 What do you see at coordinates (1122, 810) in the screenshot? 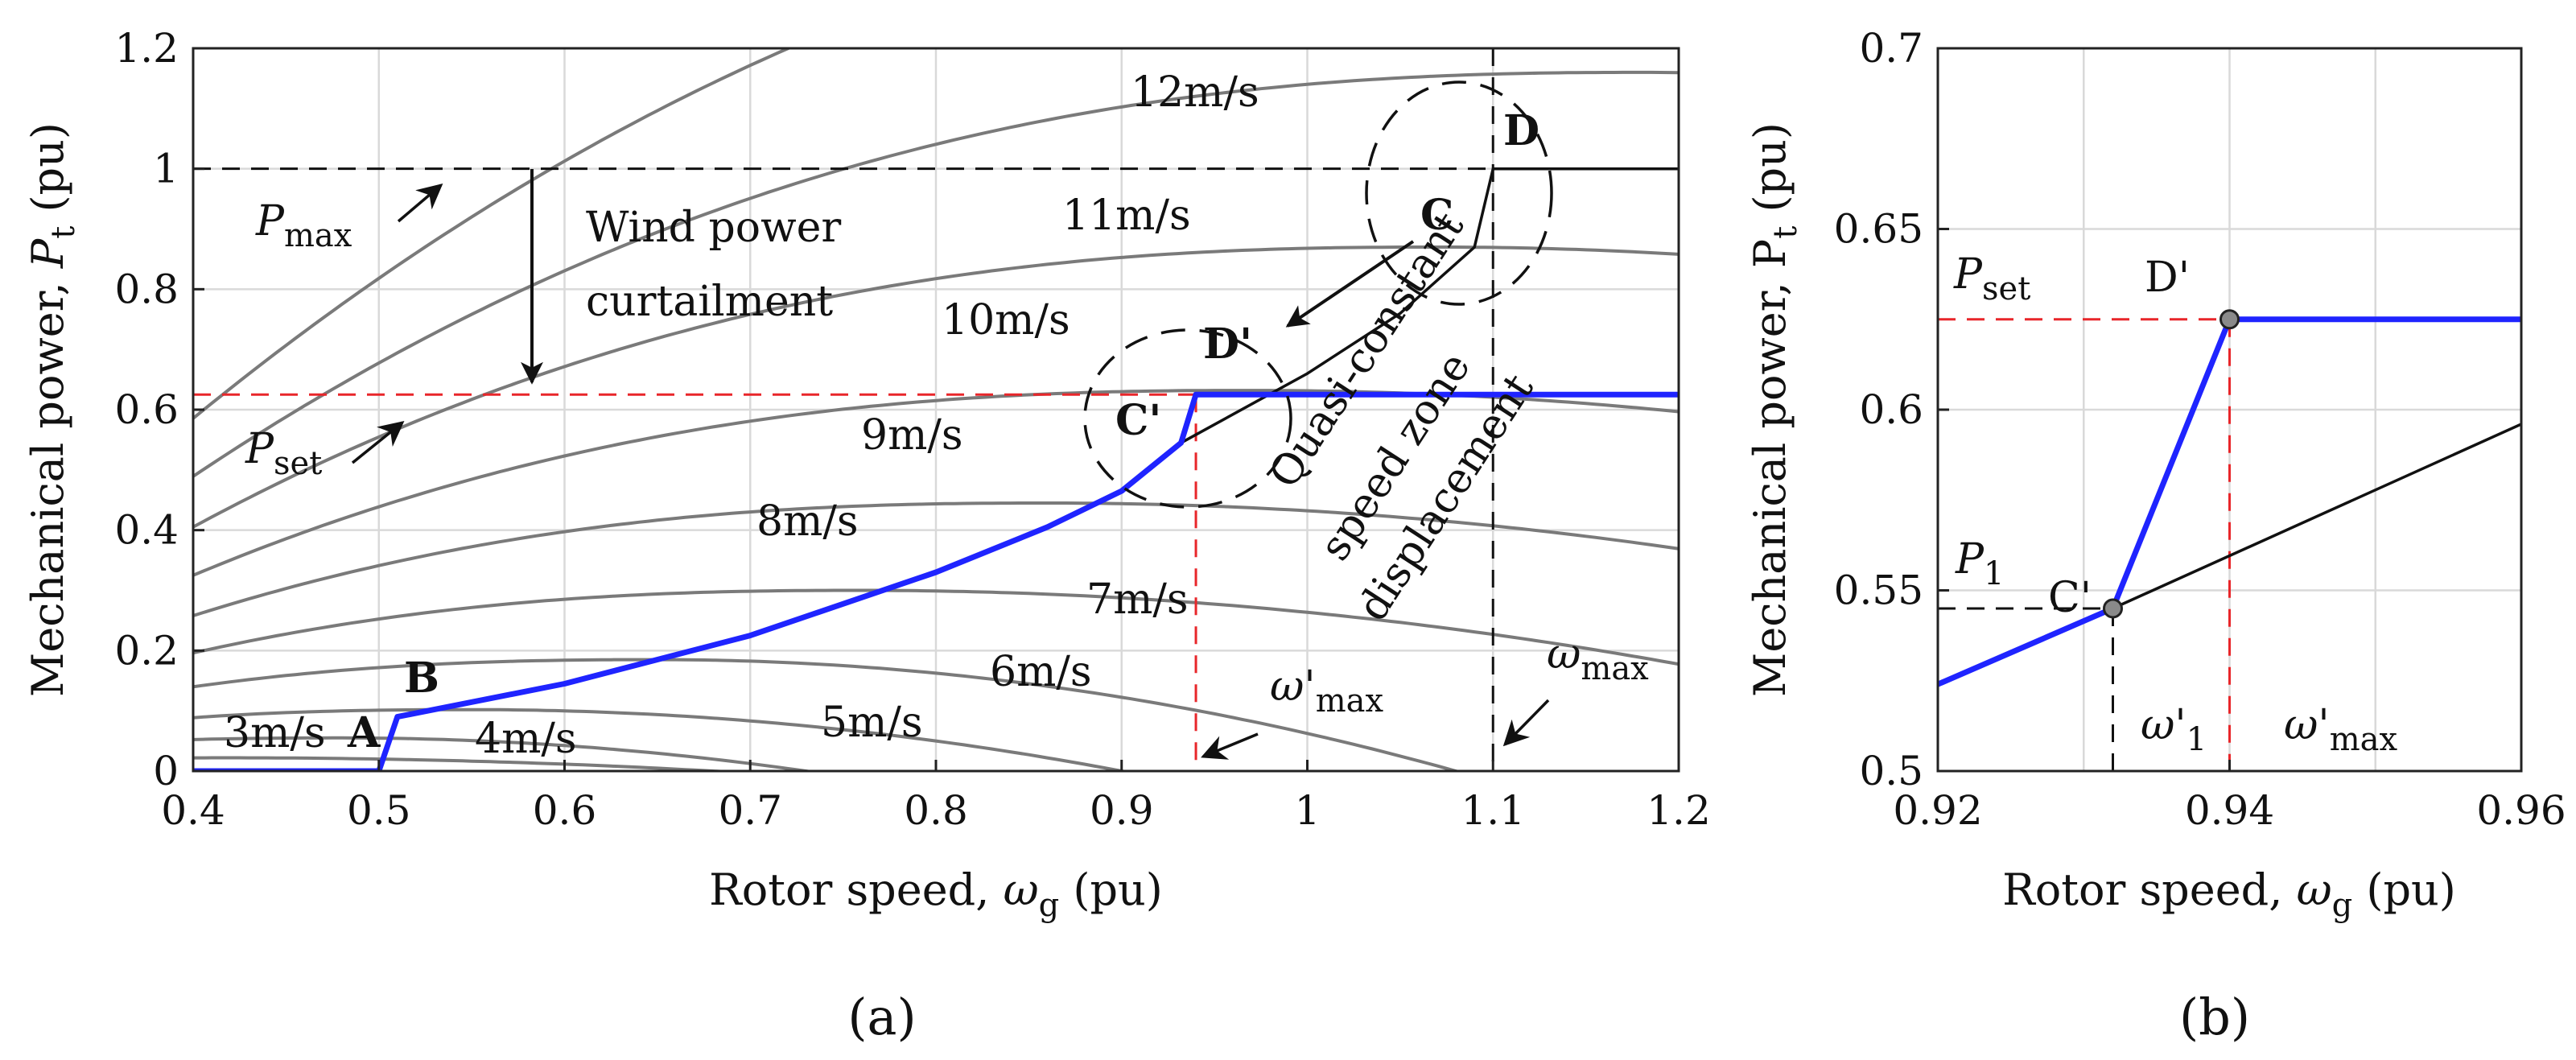
I see `x-tick-label: 0.9` at bounding box center [1122, 810].